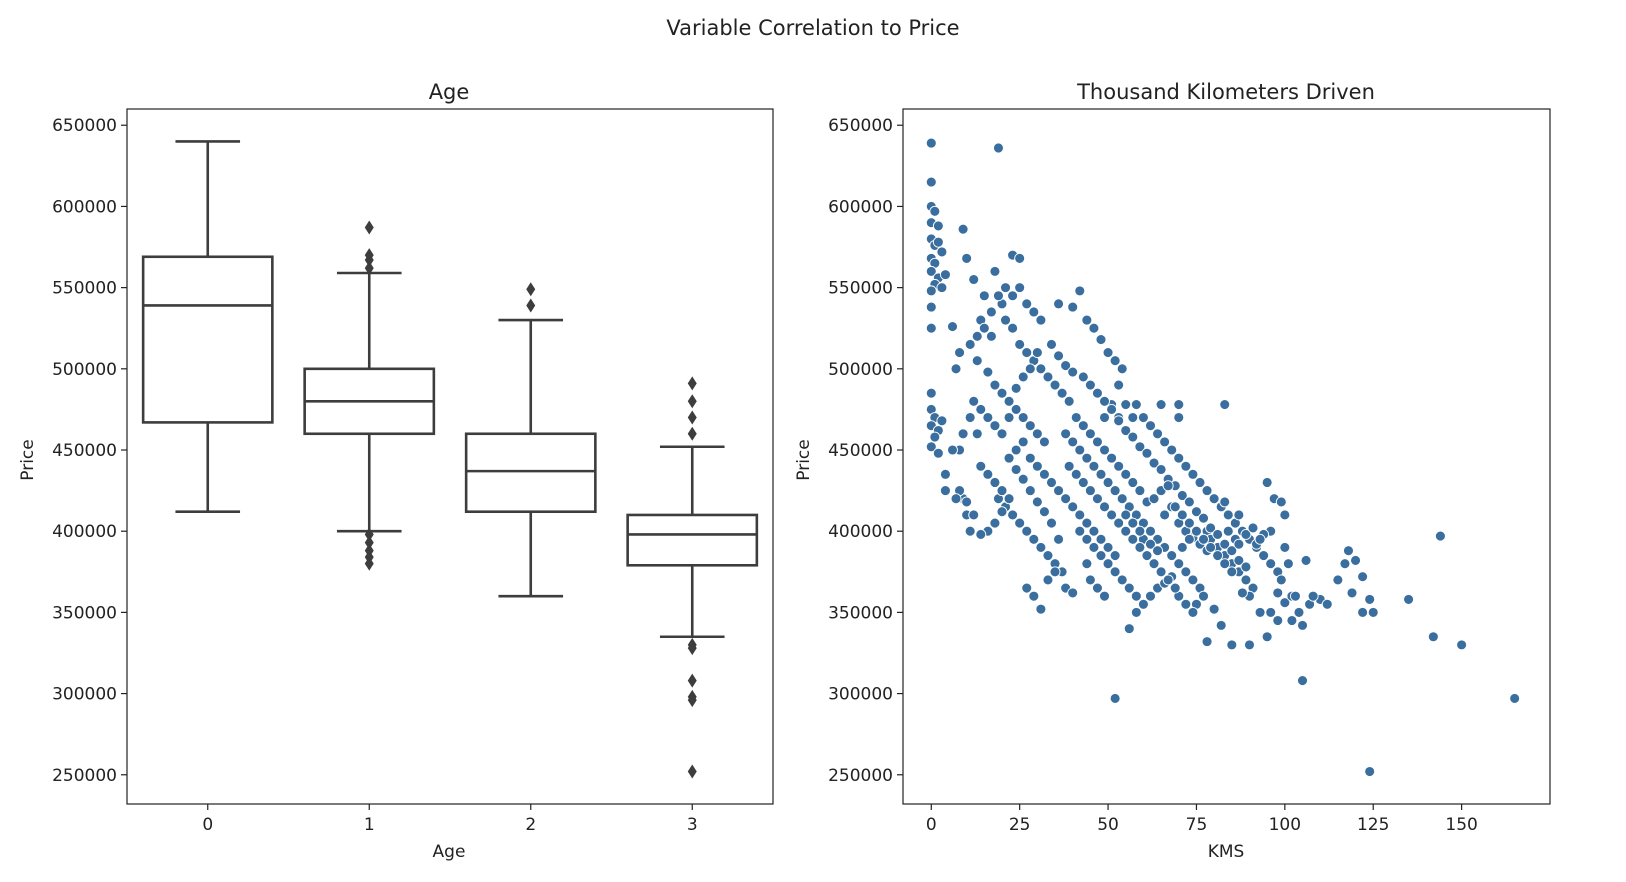  What do you see at coordinates (1461, 825) in the screenshot?
I see `x-tick-label: 150` at bounding box center [1461, 825].